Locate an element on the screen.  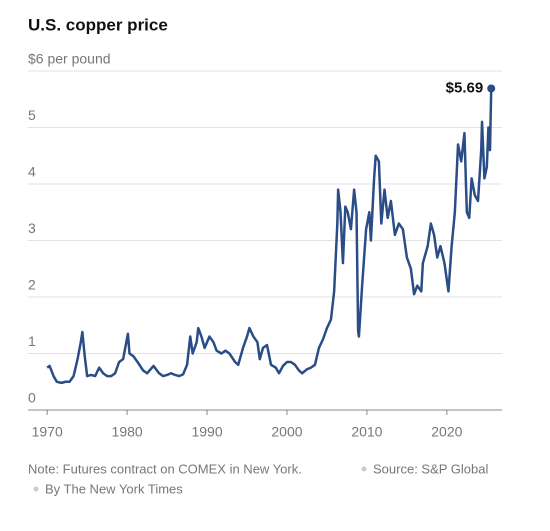
end-label: $5.69 is located at coordinates (465, 87).